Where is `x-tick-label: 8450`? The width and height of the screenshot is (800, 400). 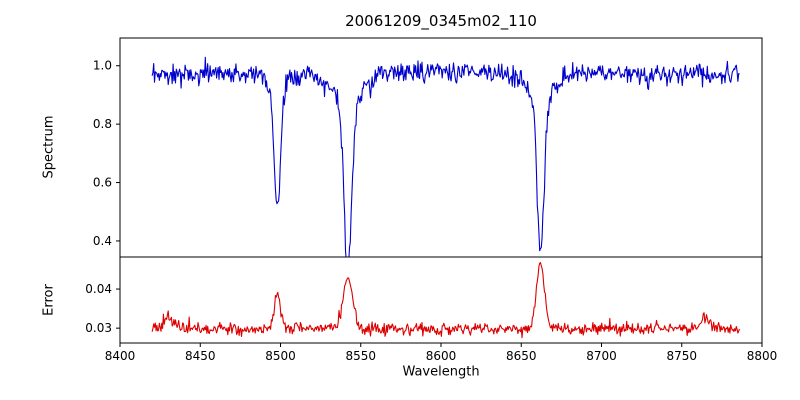 x-tick-label: 8450 is located at coordinates (200, 356).